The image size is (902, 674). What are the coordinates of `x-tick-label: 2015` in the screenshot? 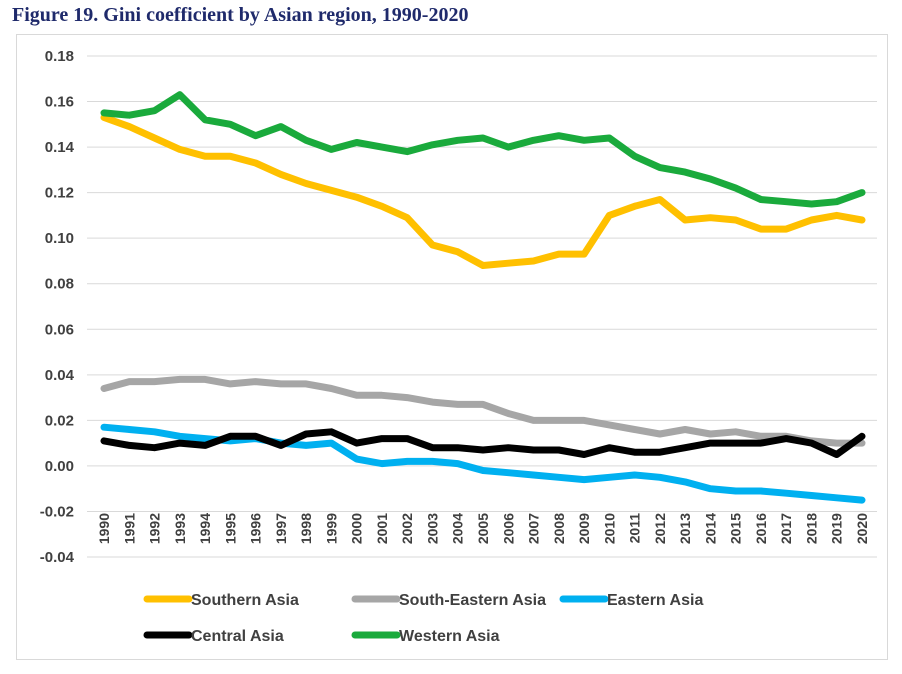 It's located at (736, 528).